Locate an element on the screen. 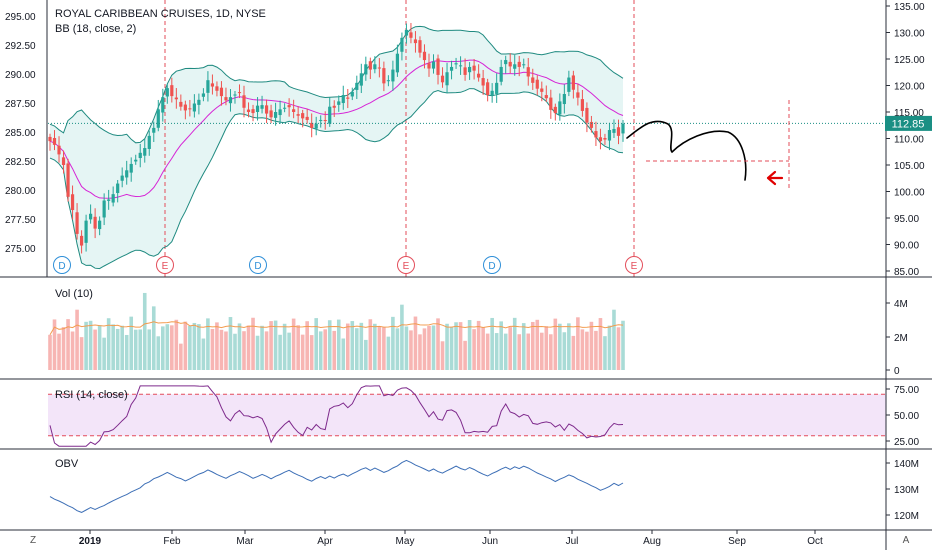 Image resolution: width=932 pixels, height=550 pixels. auto-scale-button: A is located at coordinates (906, 540).